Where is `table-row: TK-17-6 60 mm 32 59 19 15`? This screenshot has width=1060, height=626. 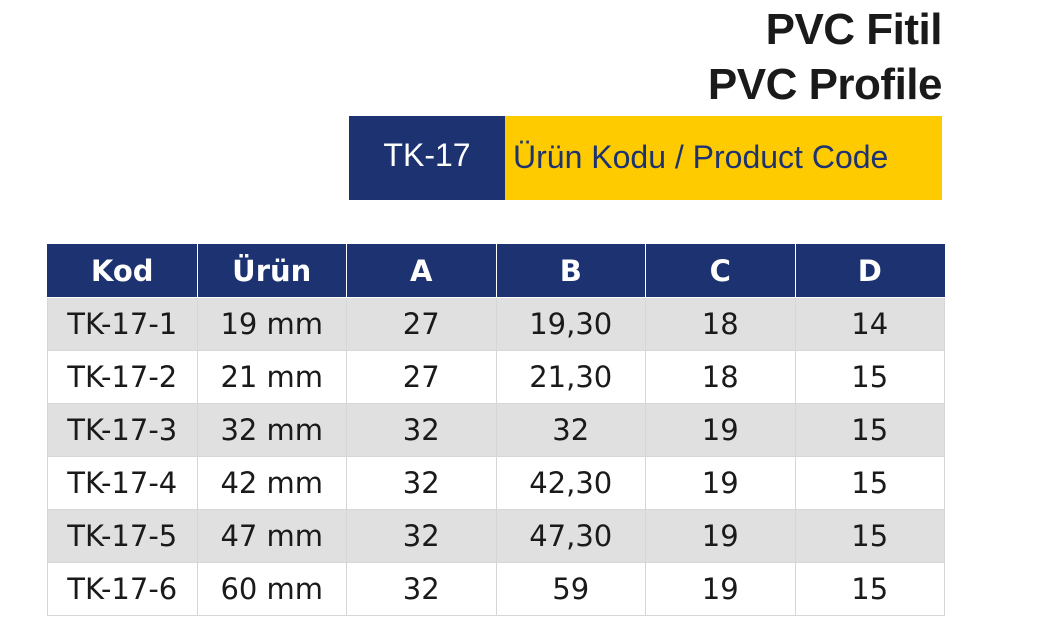 table-row: TK-17-6 60 mm 32 59 19 15 is located at coordinates (496, 589).